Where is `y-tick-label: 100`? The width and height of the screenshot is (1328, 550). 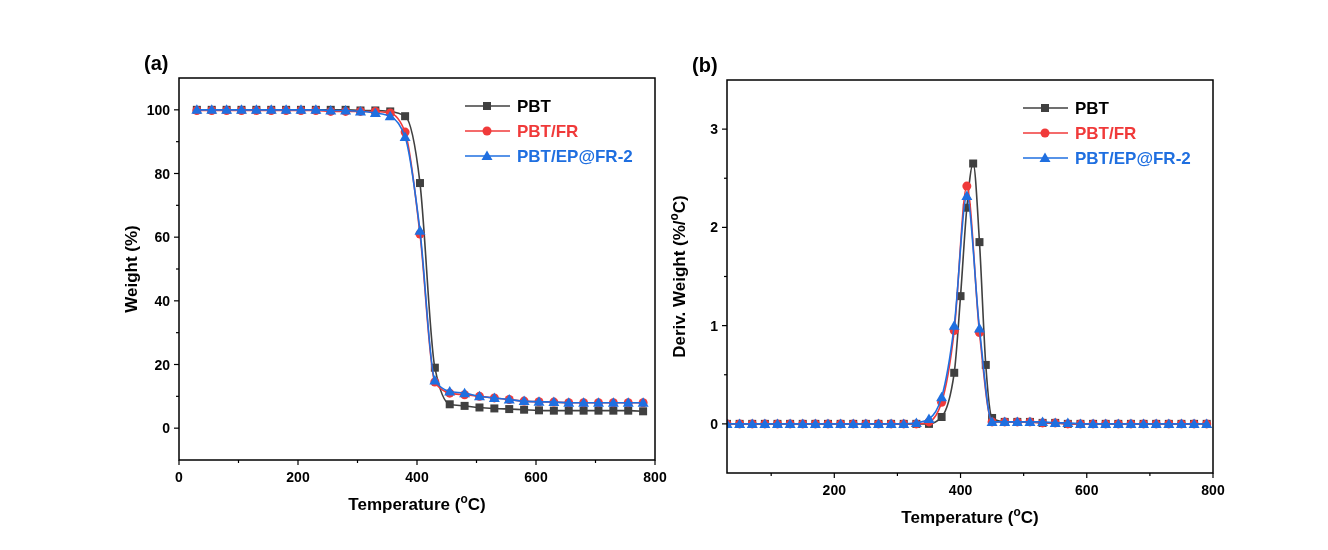 y-tick-label: 100 is located at coordinates (158, 109).